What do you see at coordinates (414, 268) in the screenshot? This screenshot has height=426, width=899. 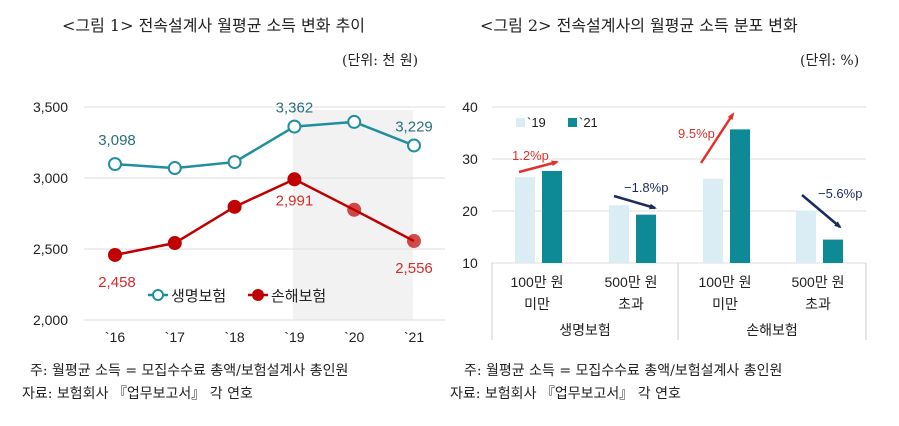 I see `data-label: 2,556` at bounding box center [414, 268].